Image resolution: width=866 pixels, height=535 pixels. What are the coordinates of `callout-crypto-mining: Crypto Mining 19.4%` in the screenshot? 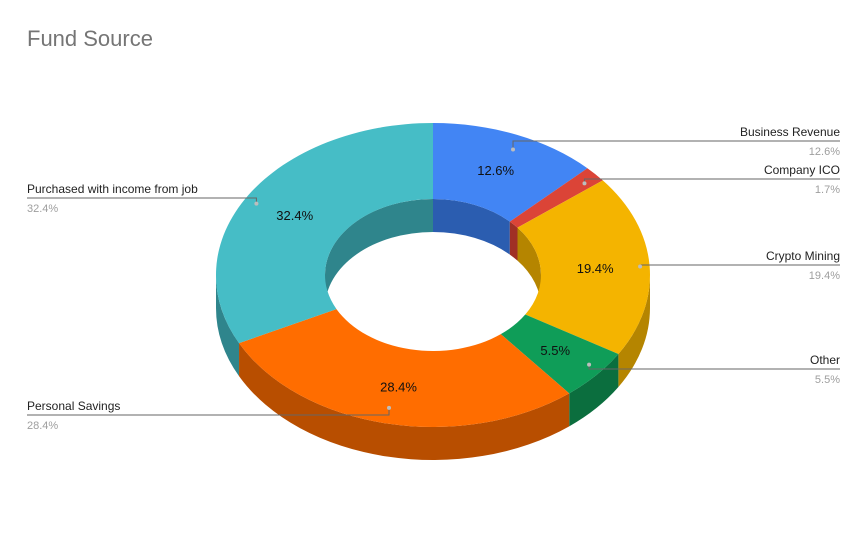 It's located at (739, 265).